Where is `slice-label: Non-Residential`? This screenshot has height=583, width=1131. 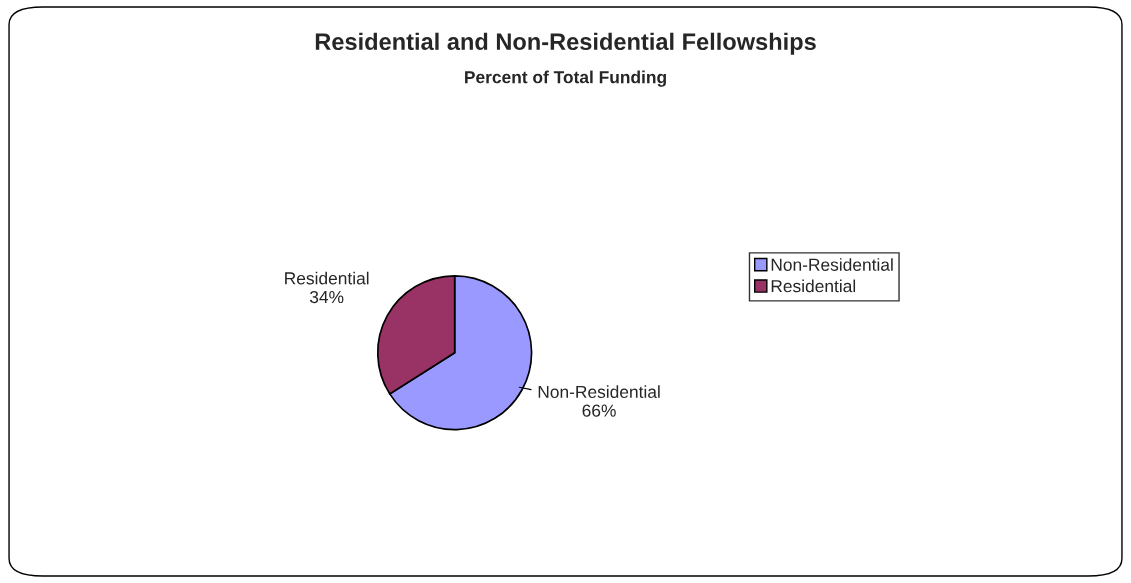 slice-label: Non-Residential is located at coordinates (599, 392).